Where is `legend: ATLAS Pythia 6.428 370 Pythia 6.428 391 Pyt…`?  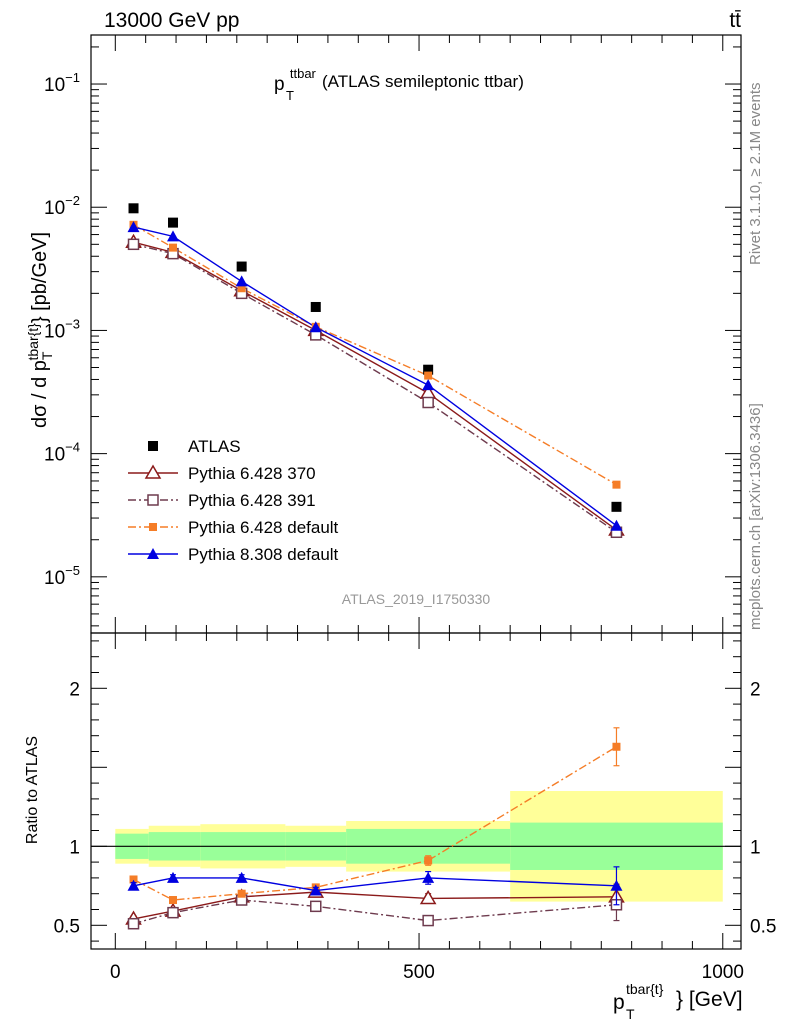
legend: ATLAS Pythia 6.428 370 Pythia 6.428 391 Pyt… is located at coordinates (233, 500).